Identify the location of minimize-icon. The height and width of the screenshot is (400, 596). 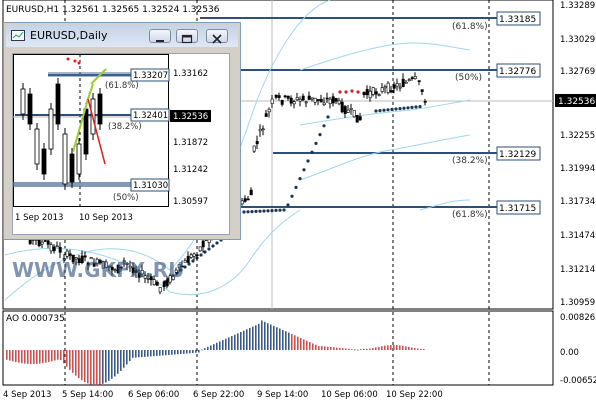
(160, 41).